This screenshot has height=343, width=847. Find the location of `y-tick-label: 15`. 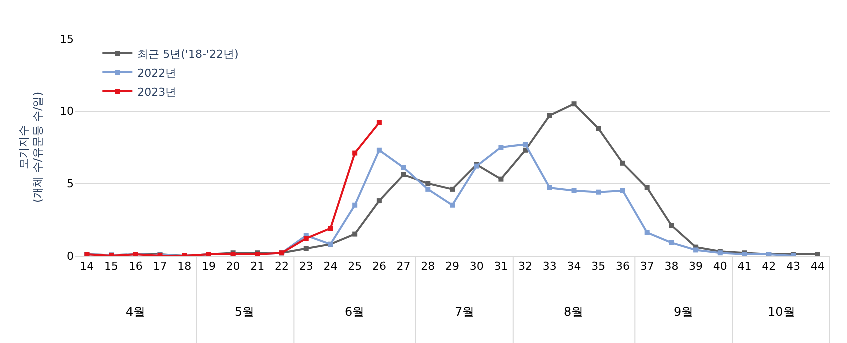

y-tick-label: 15 is located at coordinates (67, 39).